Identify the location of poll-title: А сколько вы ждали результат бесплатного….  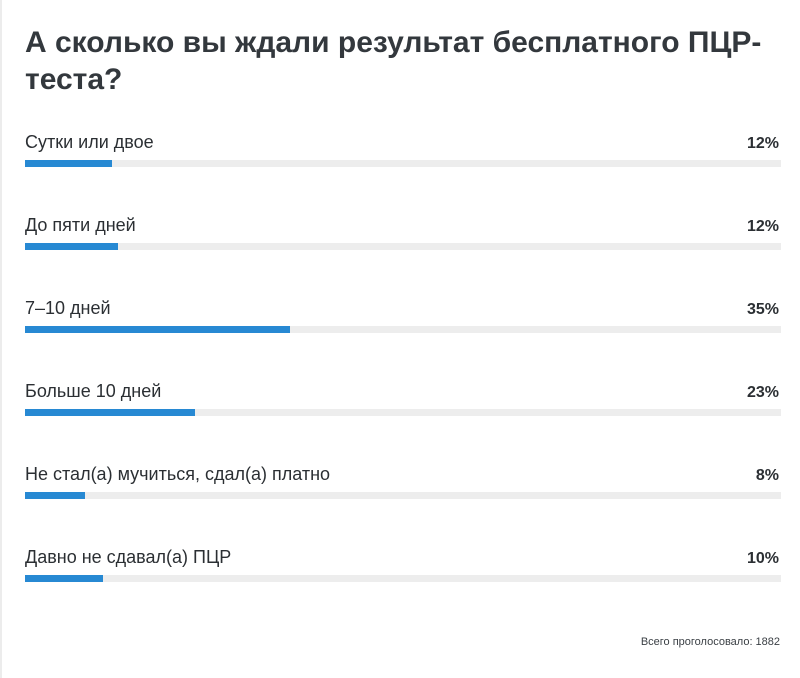
(393, 61).